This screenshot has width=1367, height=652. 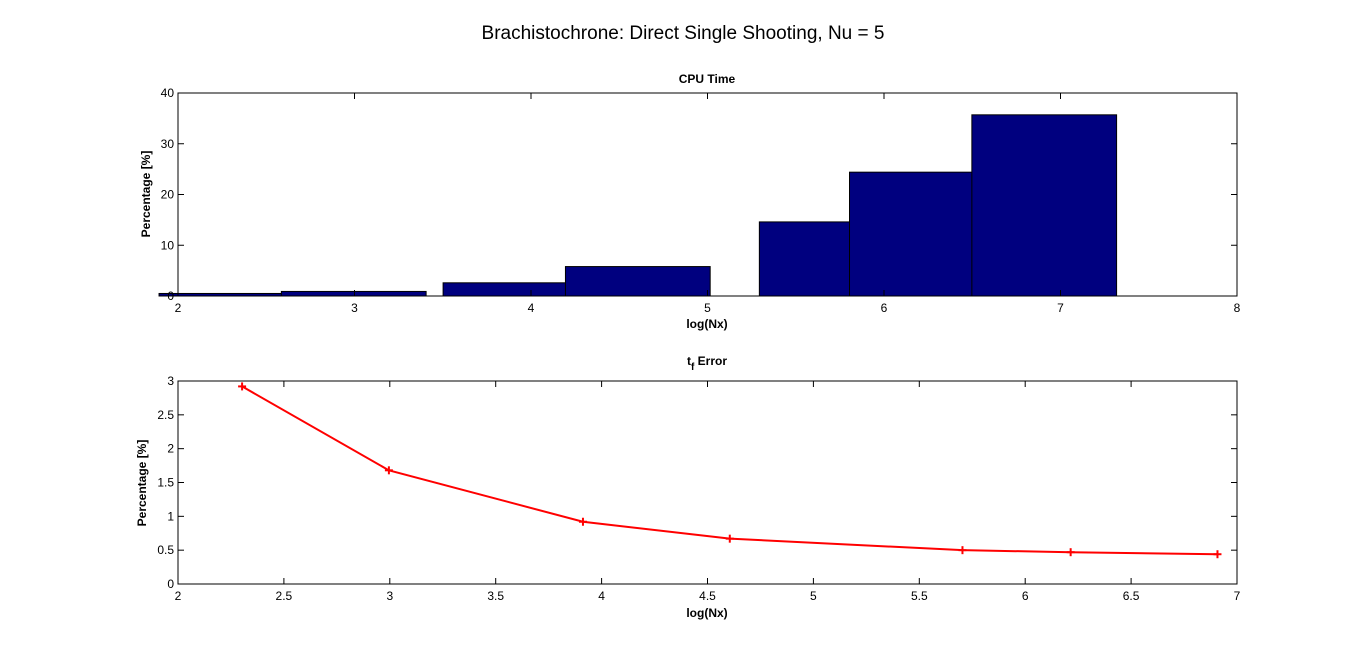 What do you see at coordinates (706, 613) in the screenshot?
I see `tf-error-x-label: log(Nx)` at bounding box center [706, 613].